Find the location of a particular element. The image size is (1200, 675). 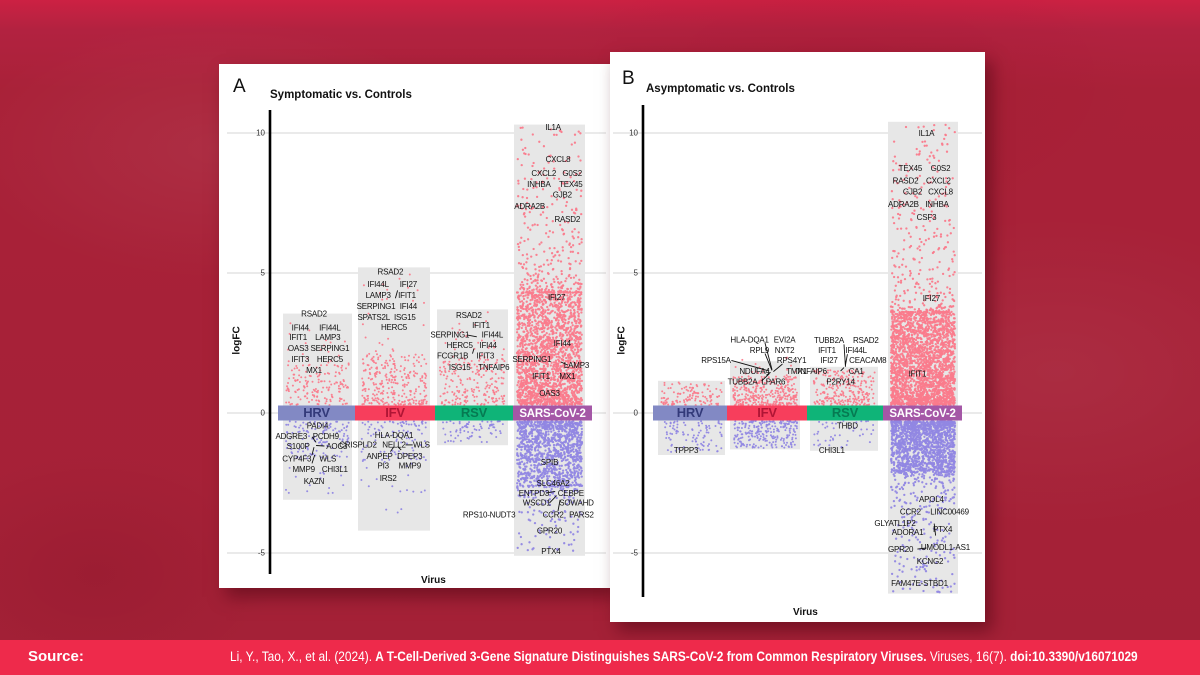

citation-journal: Viruses, 16(7). is located at coordinates (968, 656).